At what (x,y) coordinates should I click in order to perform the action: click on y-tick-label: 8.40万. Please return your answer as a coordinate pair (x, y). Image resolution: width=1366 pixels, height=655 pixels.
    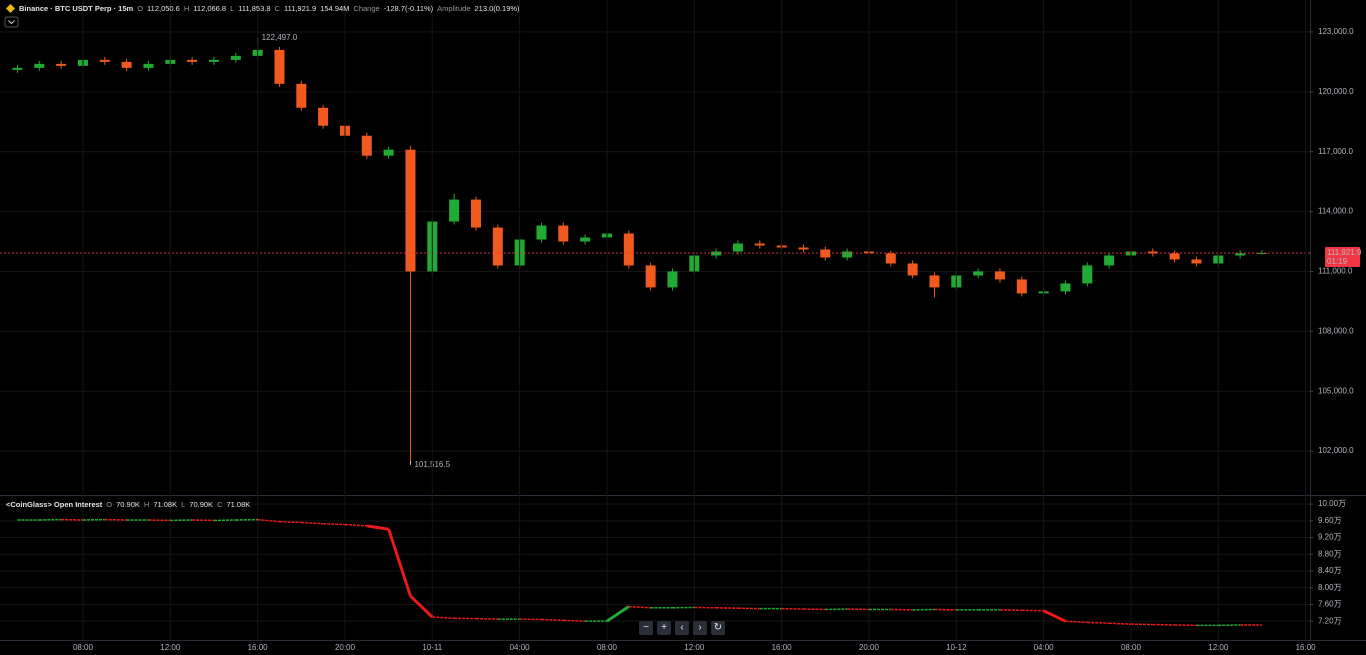
    Looking at the image, I should click on (1330, 570).